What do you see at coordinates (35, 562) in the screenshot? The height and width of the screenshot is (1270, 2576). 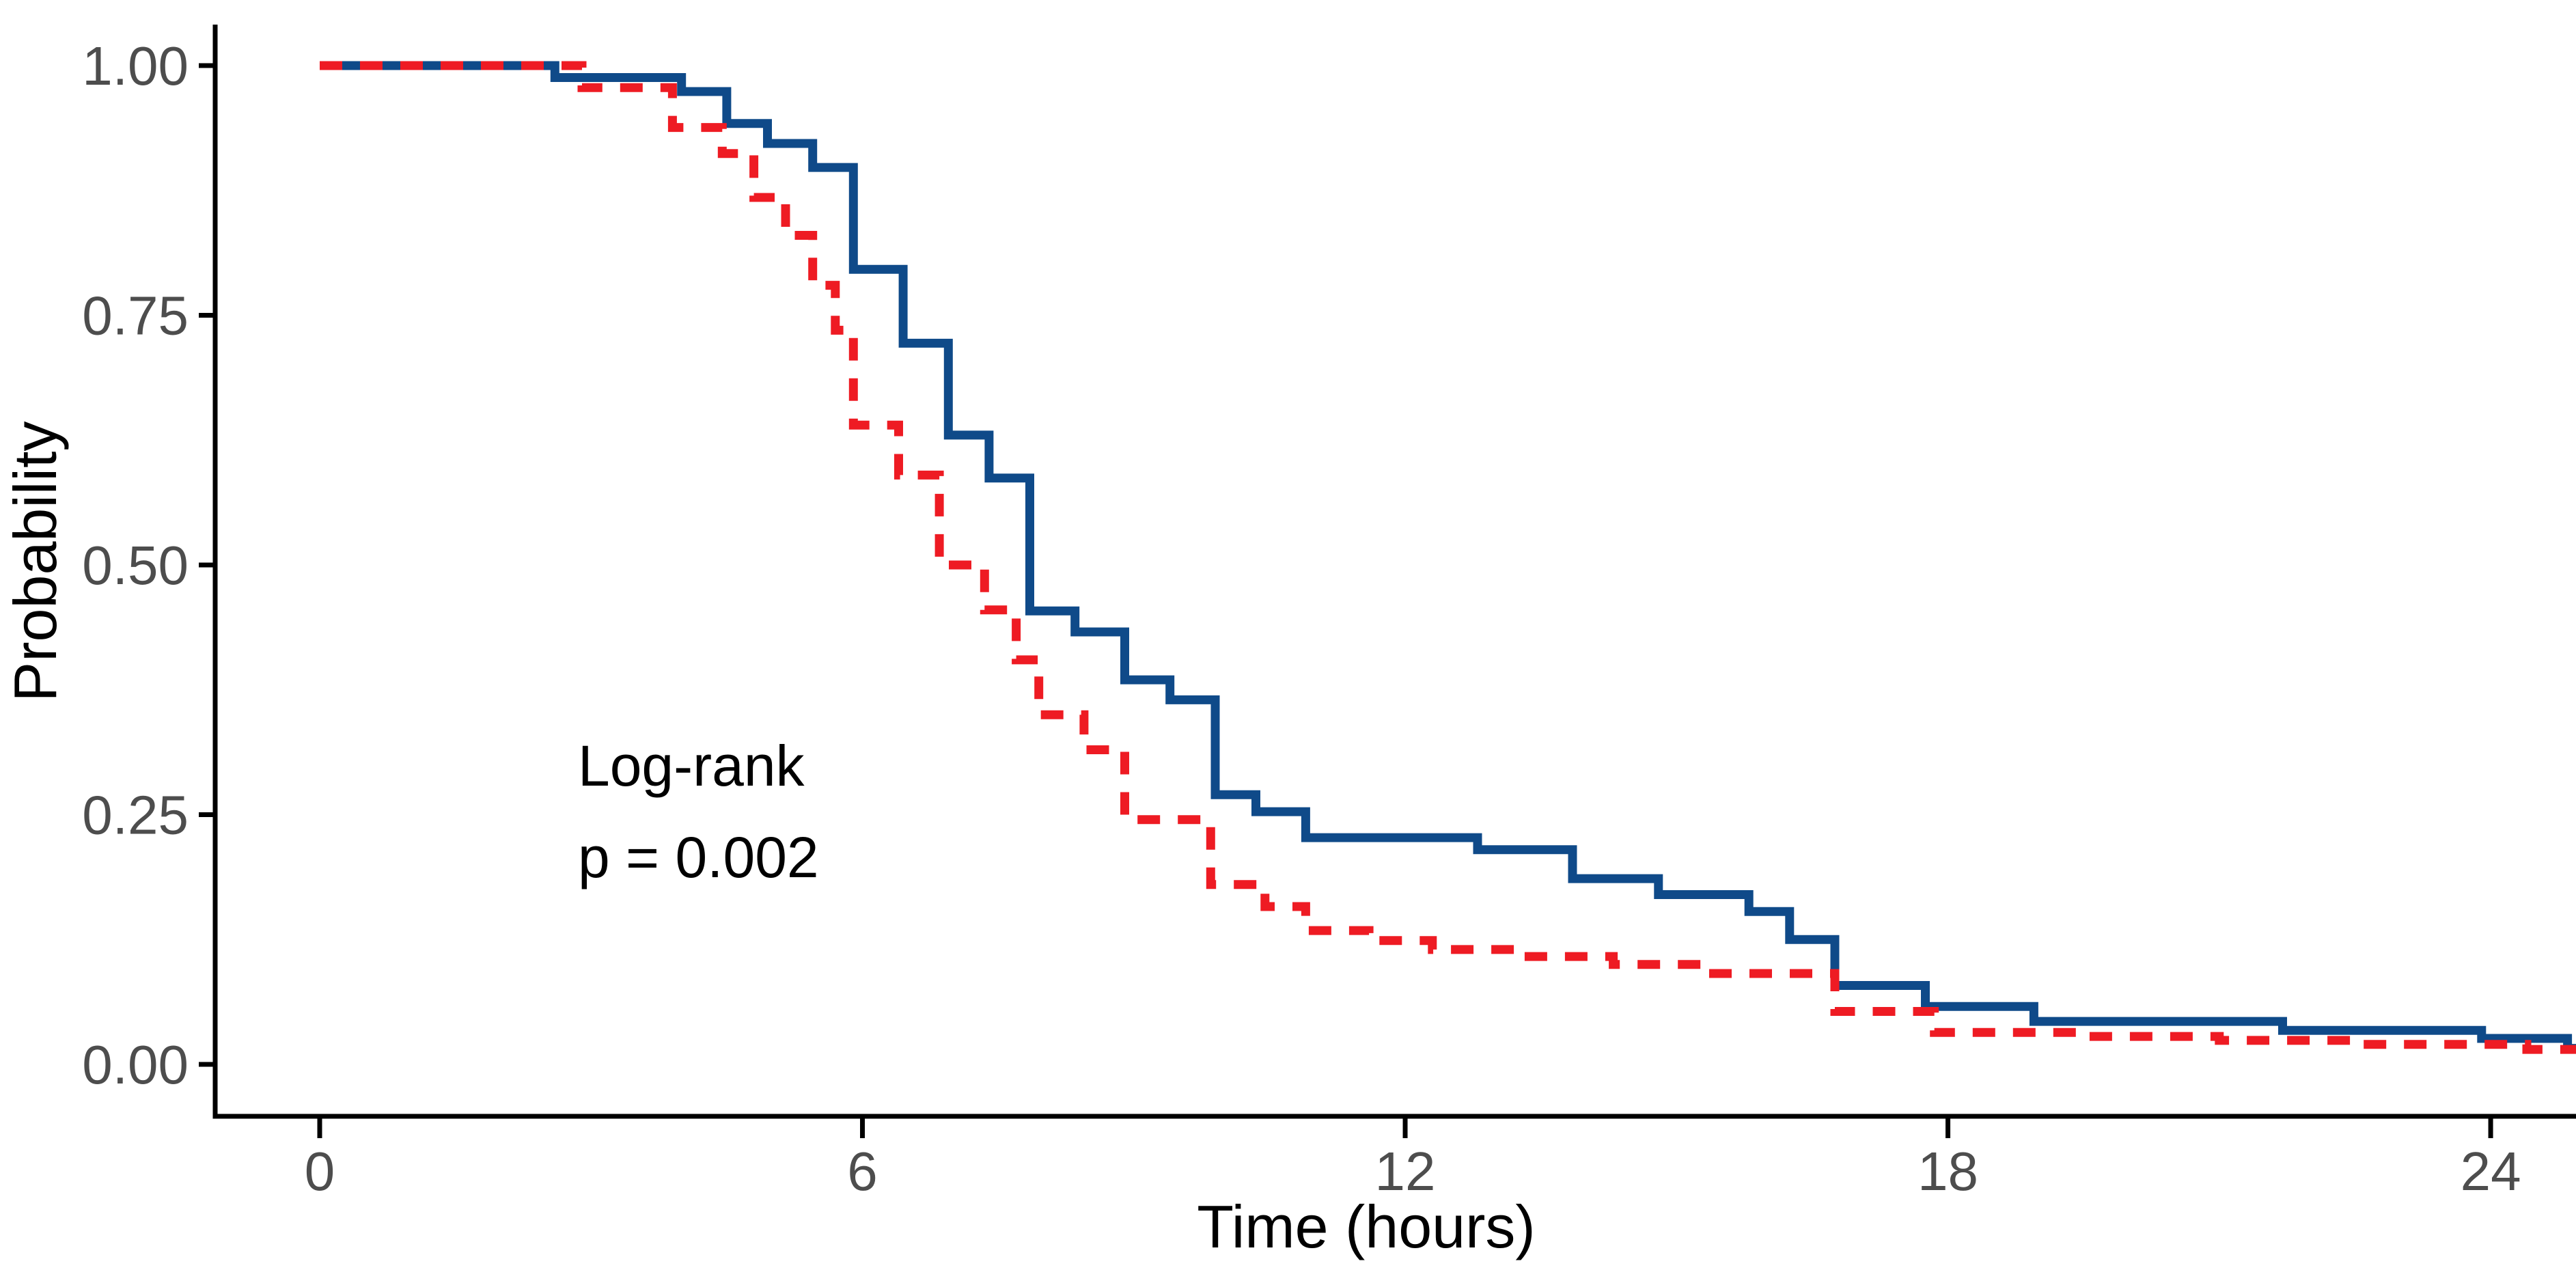 I see `y-axis-title: Probability` at bounding box center [35, 562].